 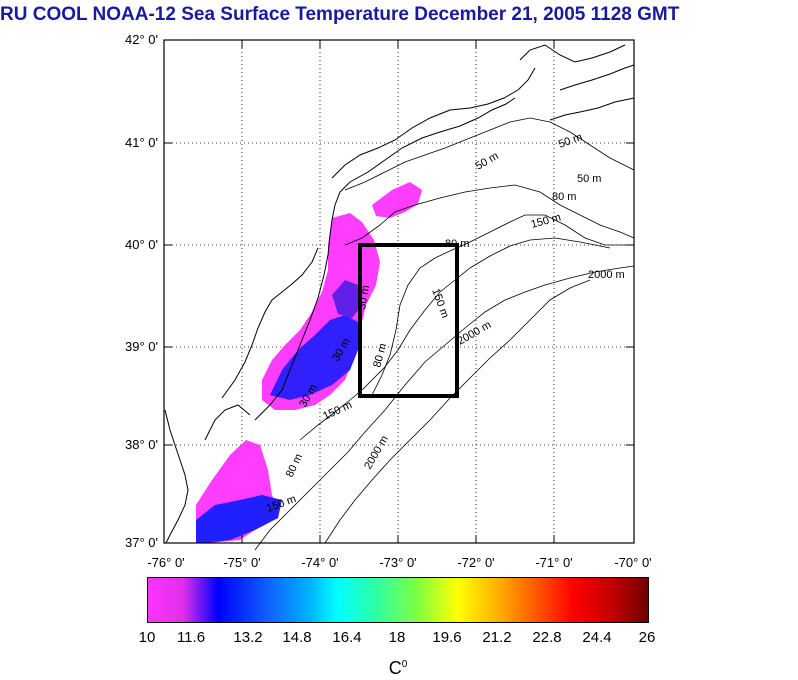 I want to click on lat-label: 39° 0', so click(x=141, y=346).